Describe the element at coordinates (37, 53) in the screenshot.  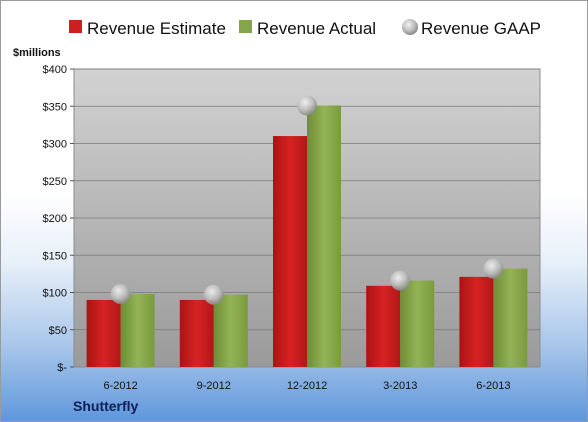
I see `y-axis-unit-label: $millions` at that location.